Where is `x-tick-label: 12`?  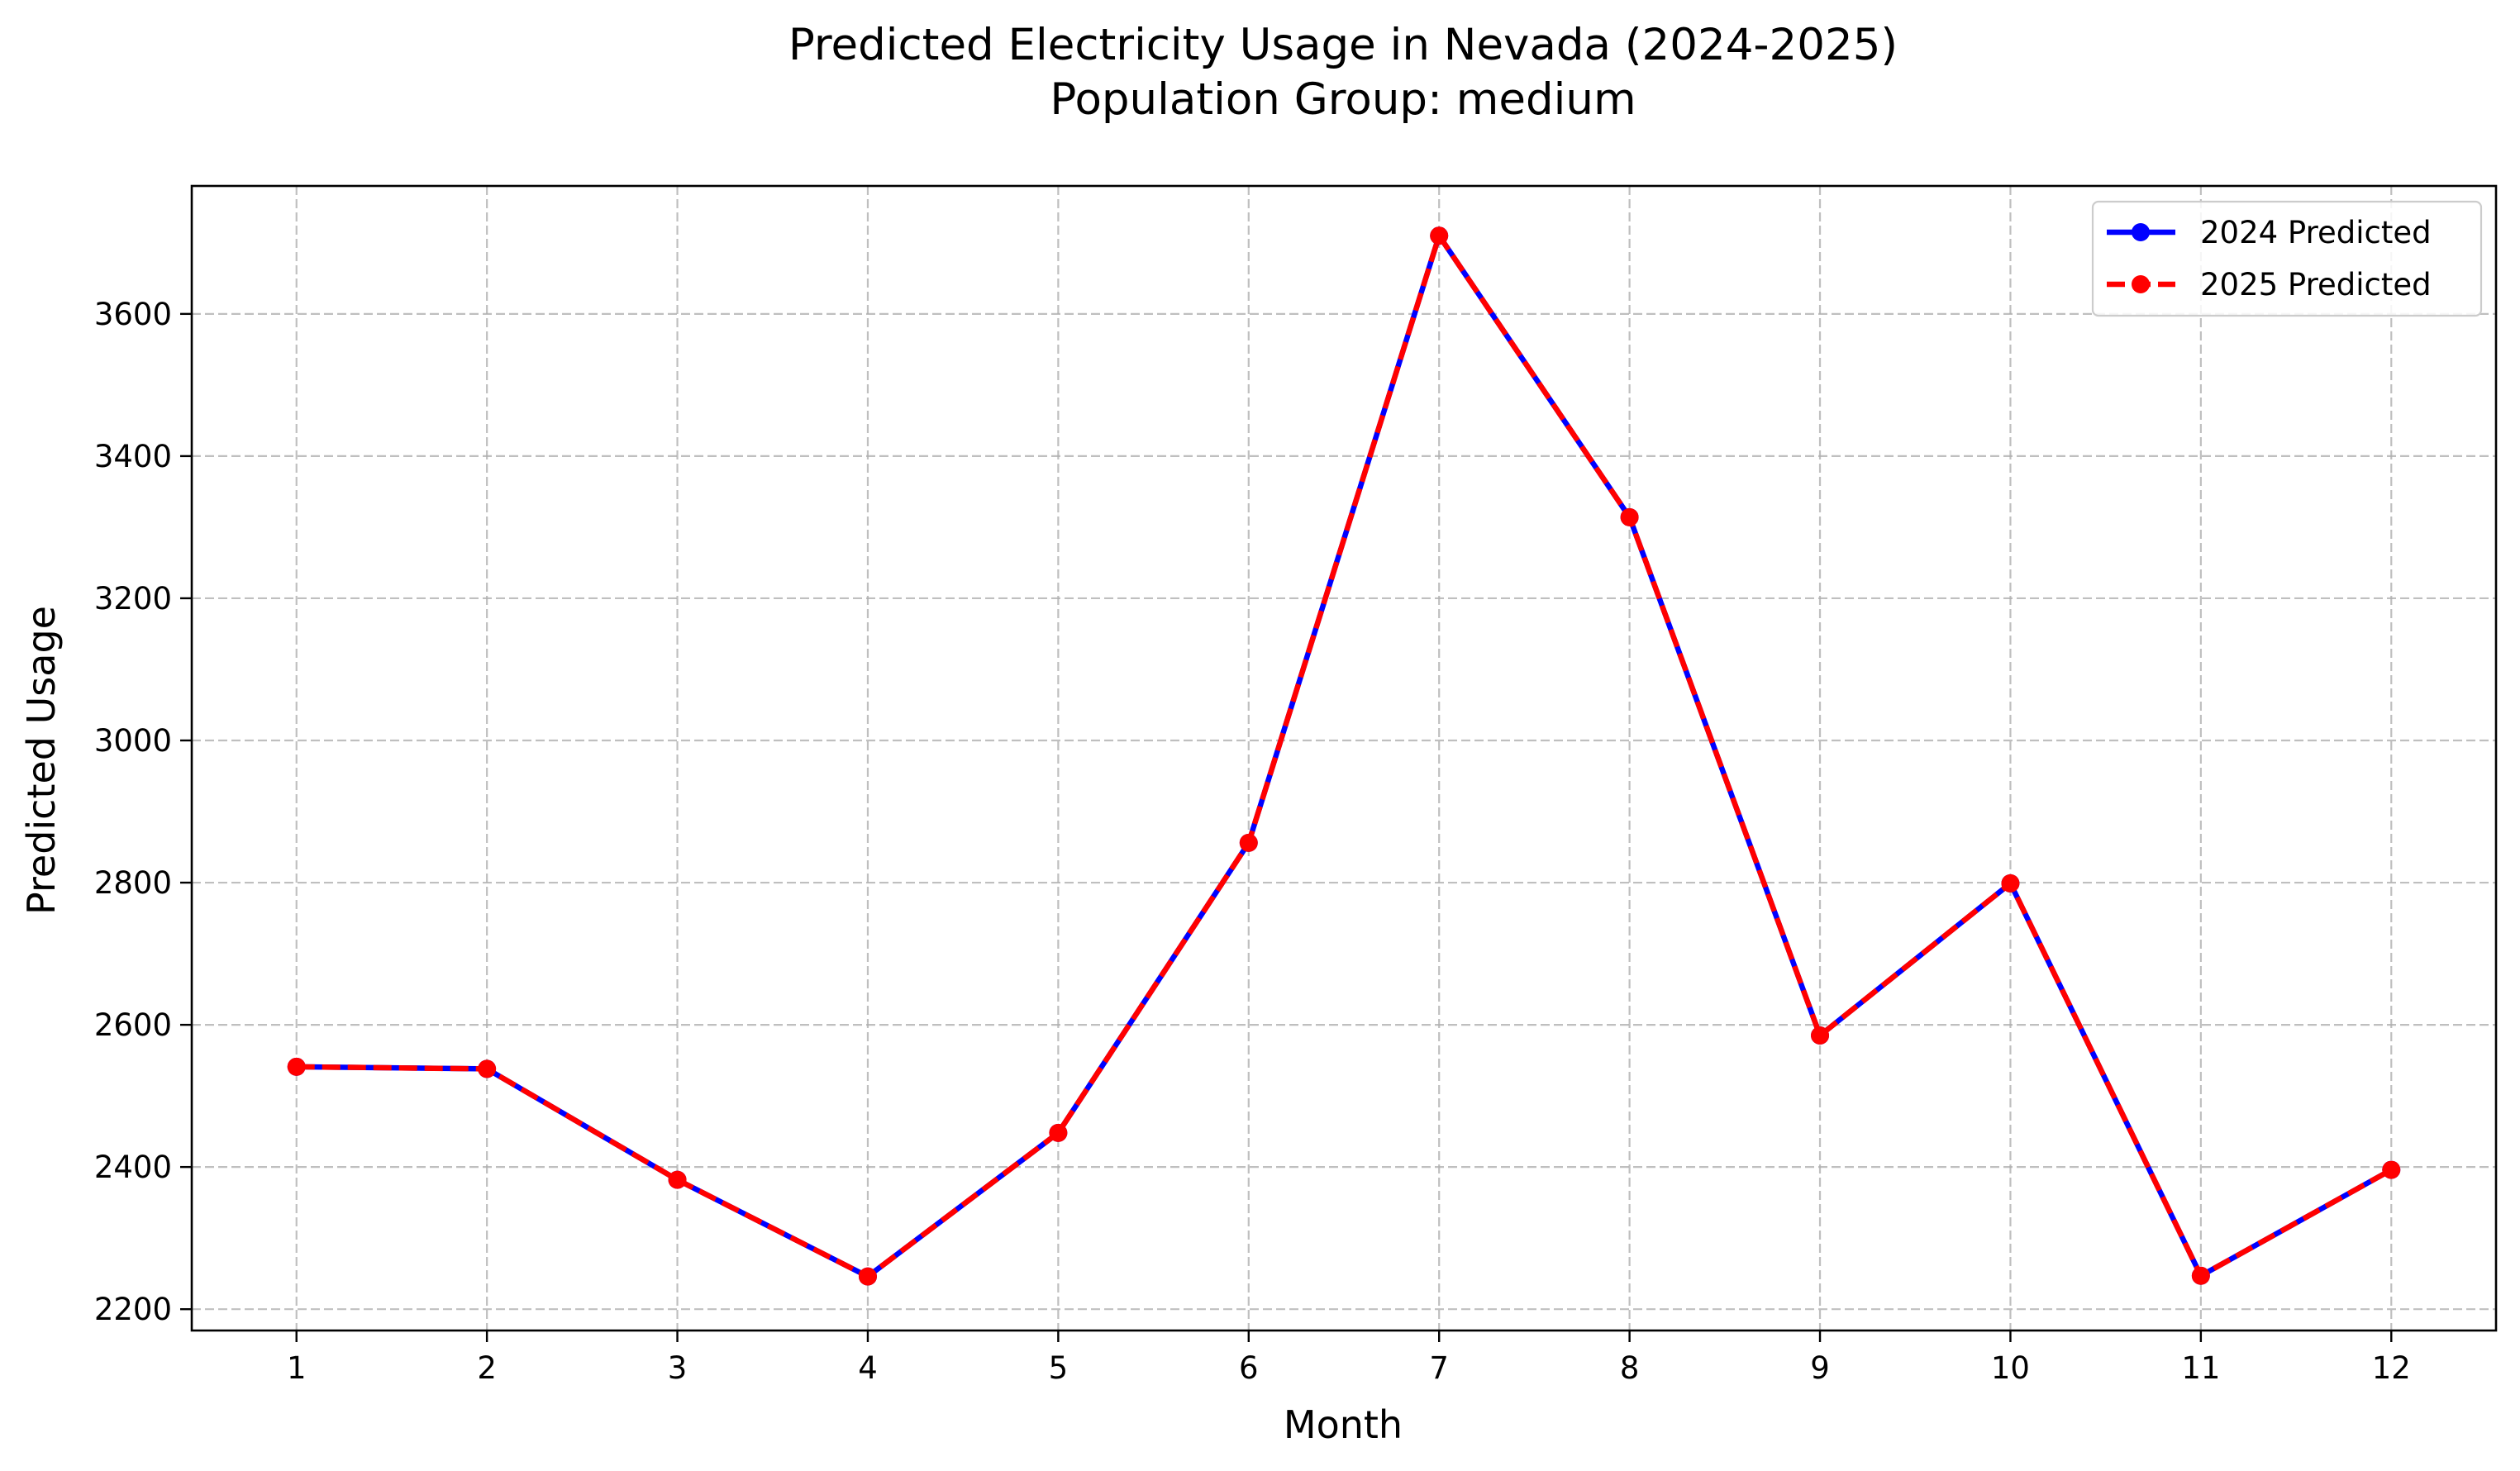
x-tick-label: 12 is located at coordinates (2391, 1368).